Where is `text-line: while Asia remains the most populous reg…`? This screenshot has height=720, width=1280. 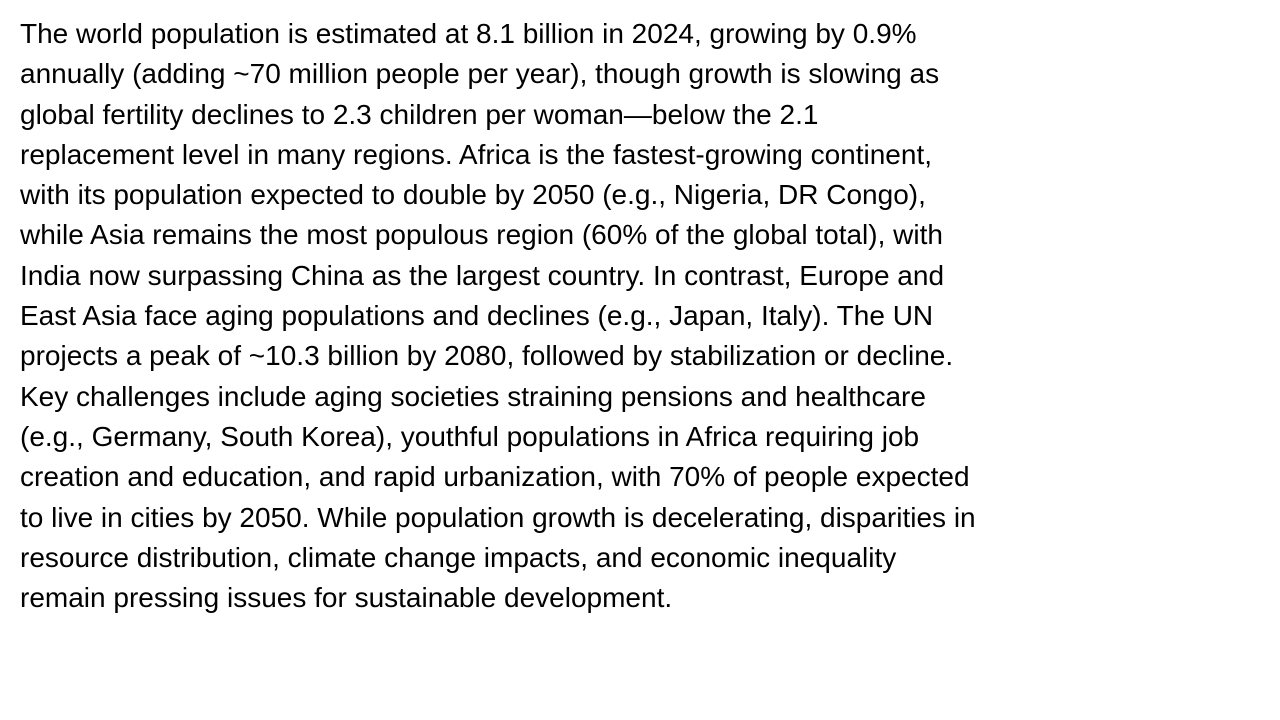 text-line: while Asia remains the most populous reg… is located at coordinates (481, 235).